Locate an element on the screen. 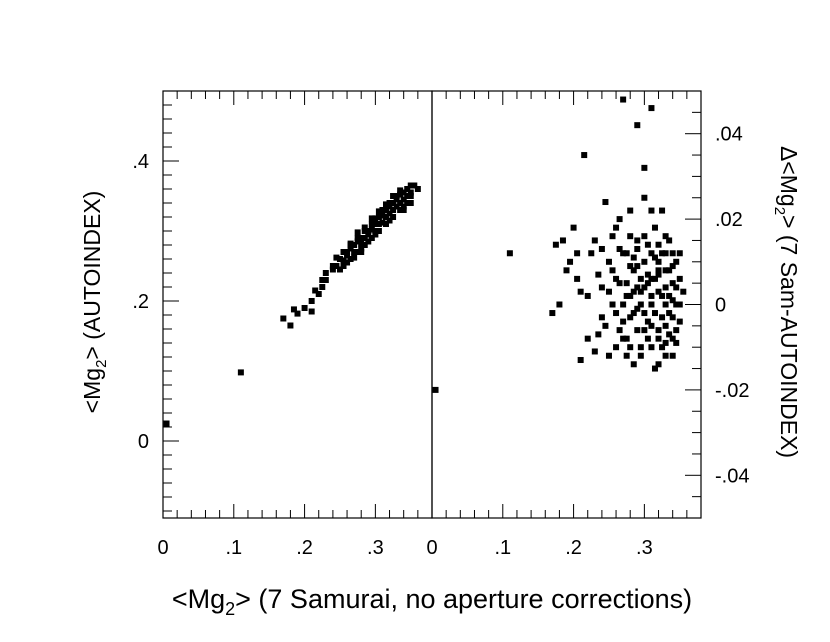  x-tick-label: .2 is located at coordinates (304, 548).